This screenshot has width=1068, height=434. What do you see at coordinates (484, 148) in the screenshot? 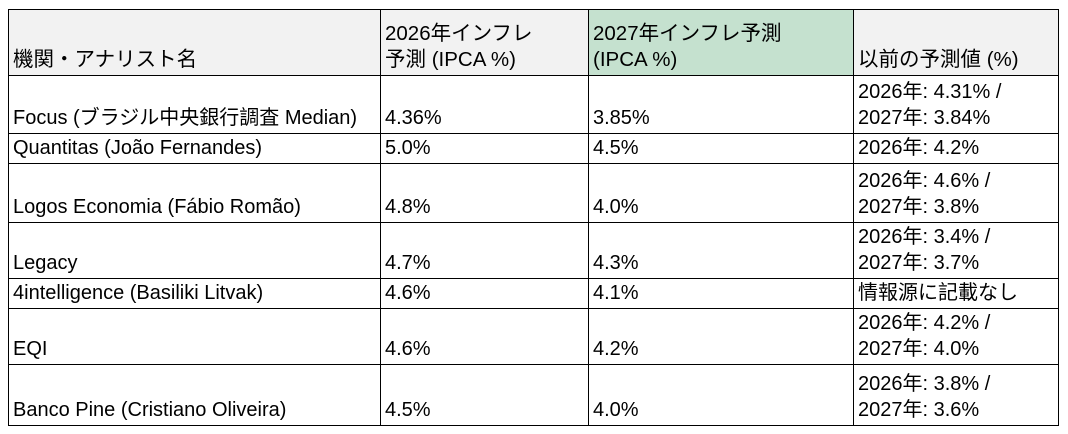
I see `forecast-2026-cell: 5.0%` at bounding box center [484, 148].